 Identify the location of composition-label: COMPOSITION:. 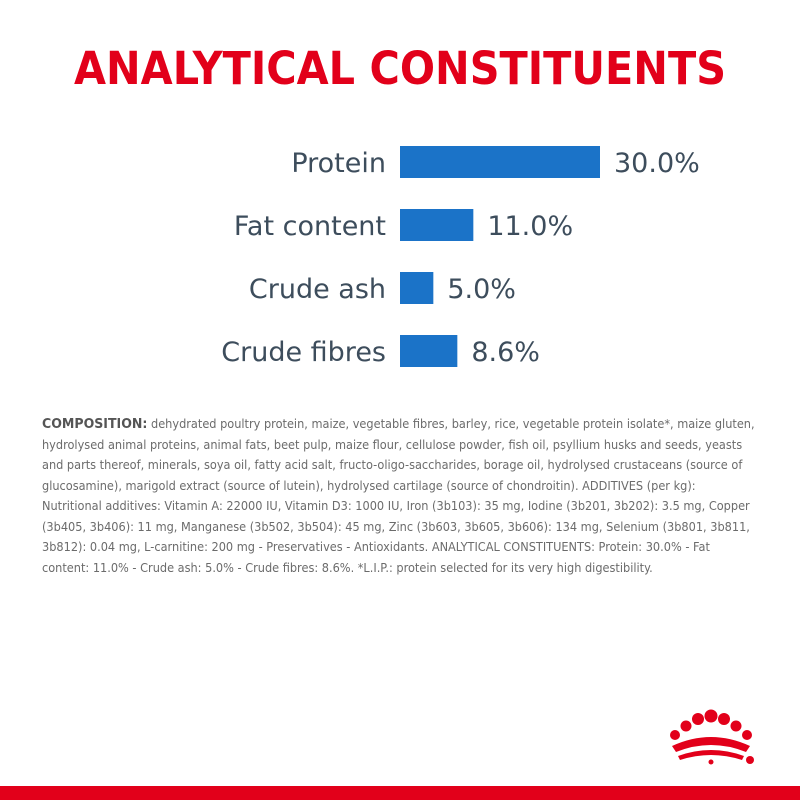
(95, 424).